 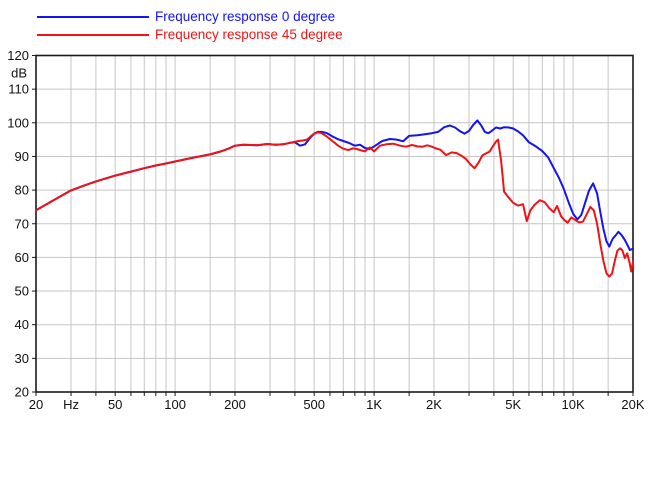 What do you see at coordinates (22, 392) in the screenshot?
I see `y-tick-label: 20` at bounding box center [22, 392].